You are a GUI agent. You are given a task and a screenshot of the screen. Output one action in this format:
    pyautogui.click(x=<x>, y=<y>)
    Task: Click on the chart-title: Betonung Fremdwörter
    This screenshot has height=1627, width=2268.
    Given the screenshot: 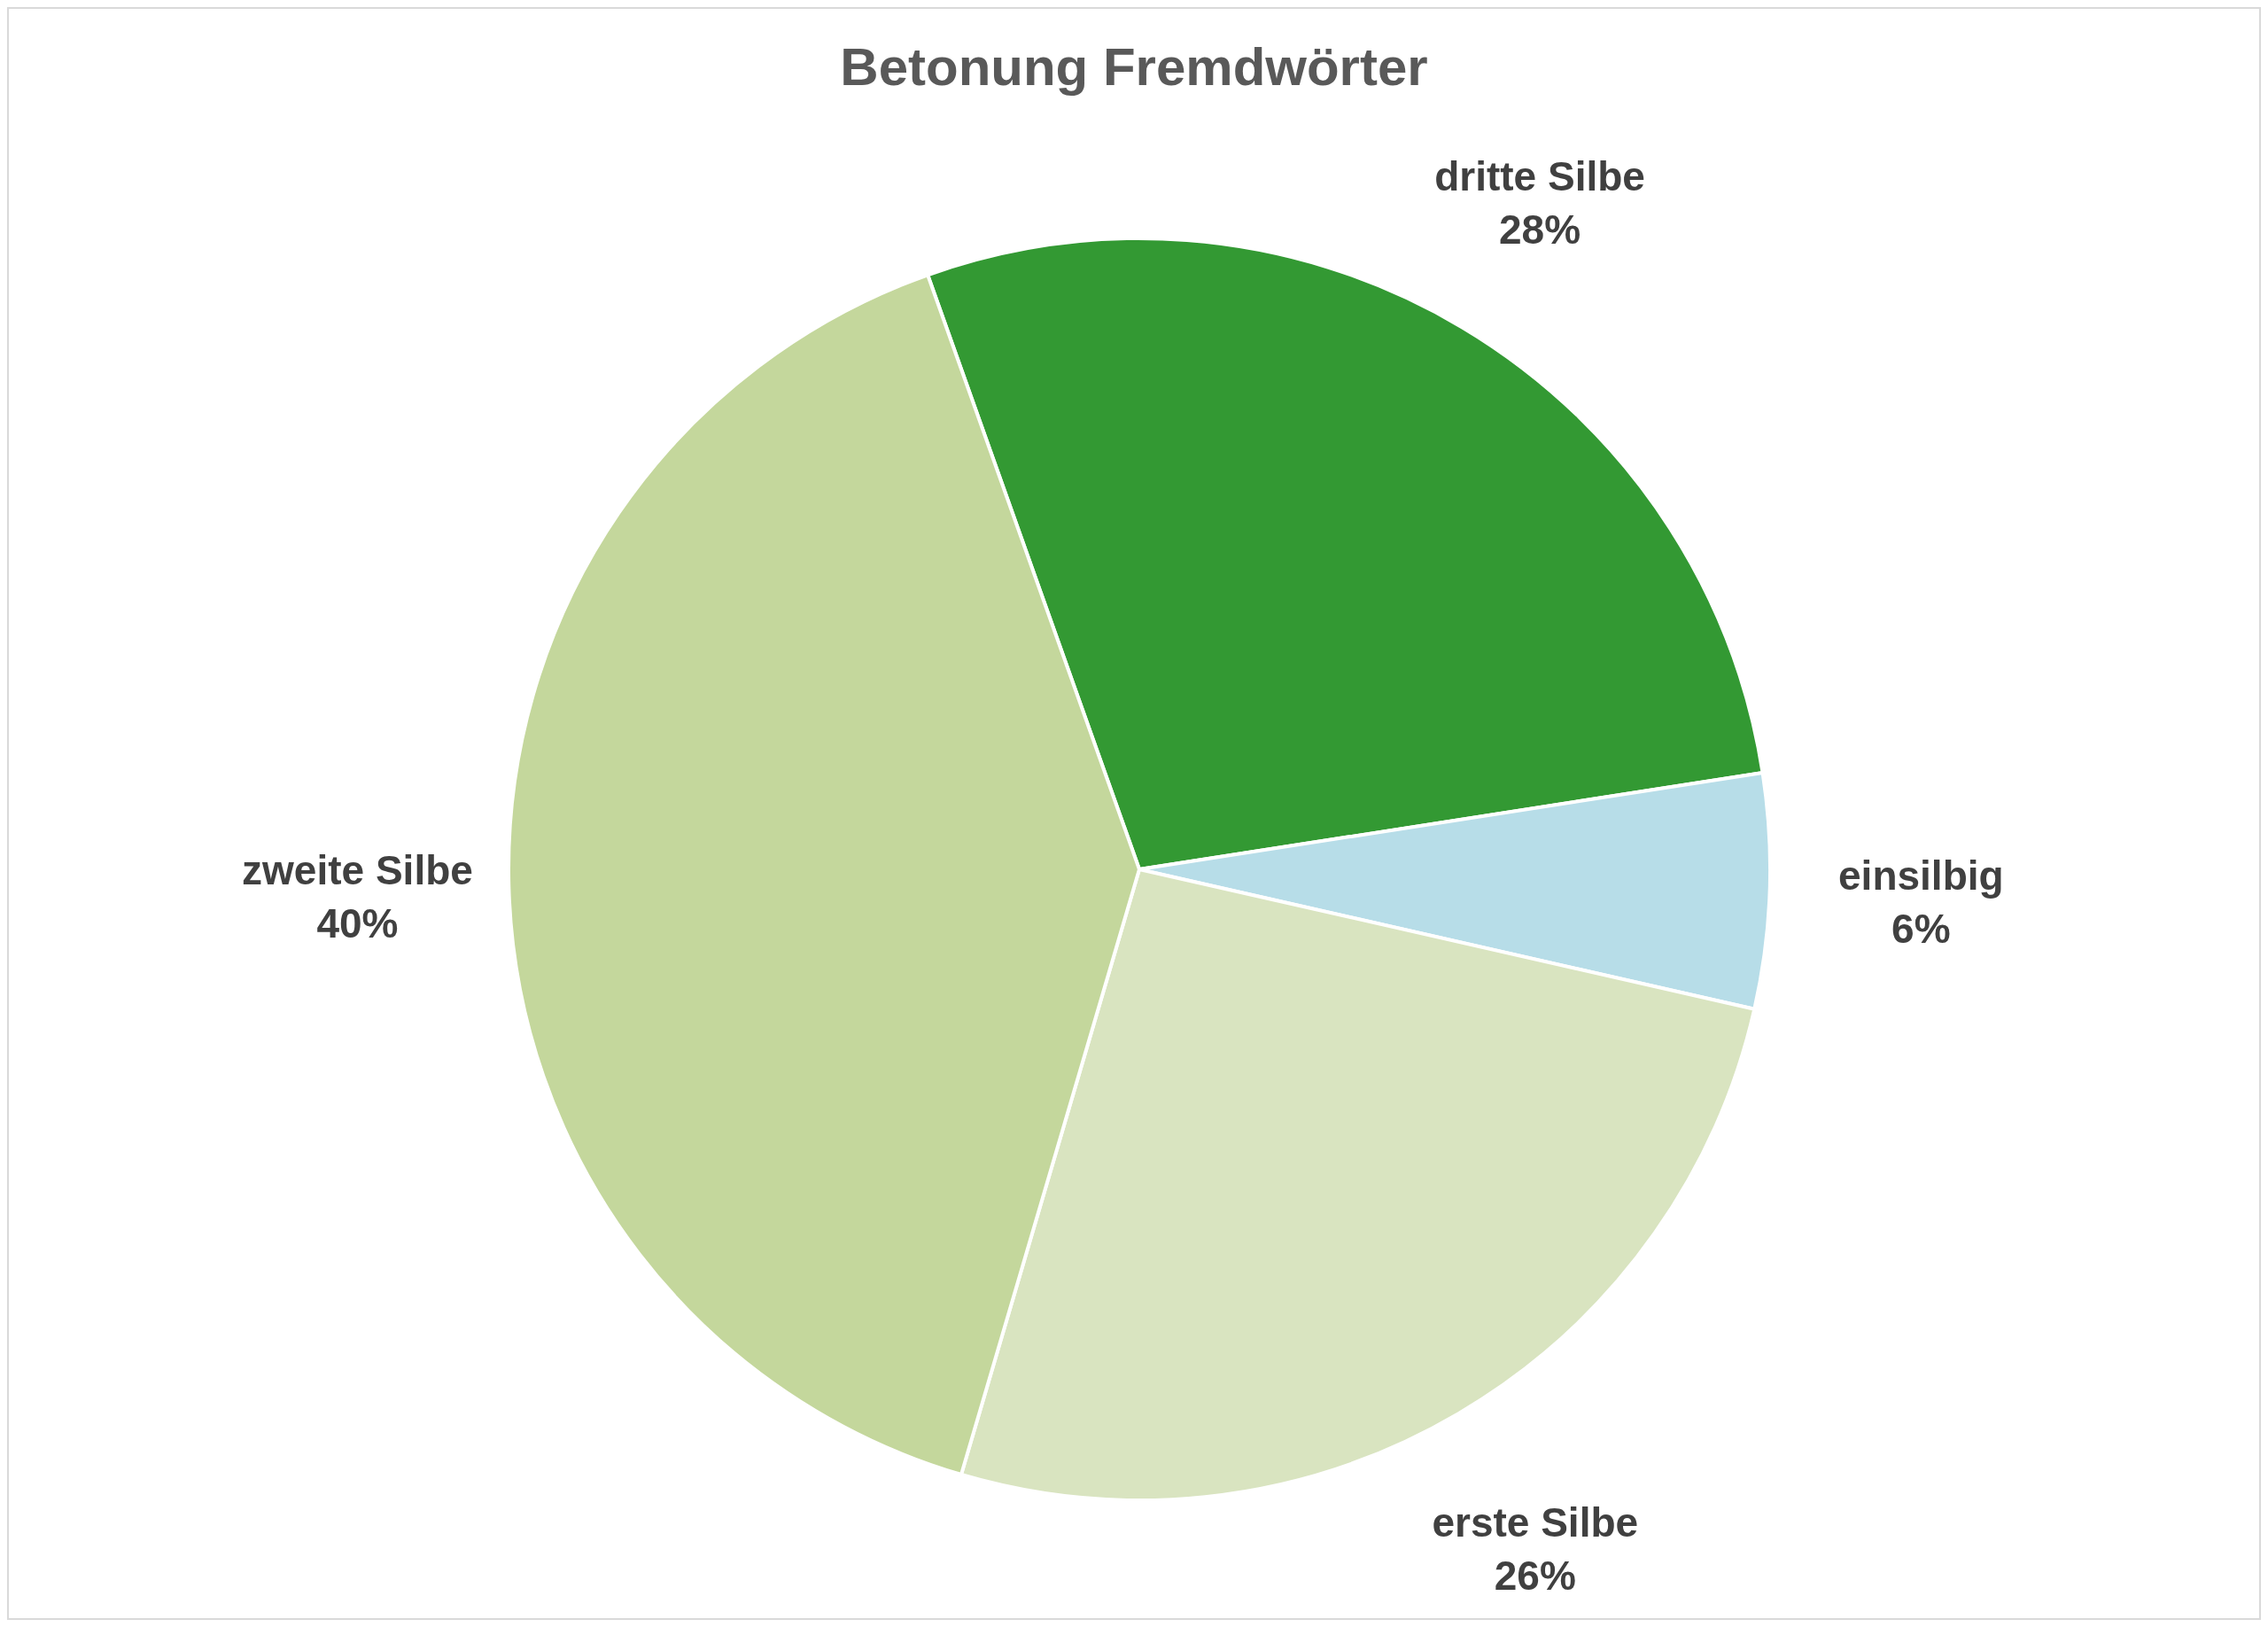 What is the action you would take?
    pyautogui.click(x=1134, y=67)
    